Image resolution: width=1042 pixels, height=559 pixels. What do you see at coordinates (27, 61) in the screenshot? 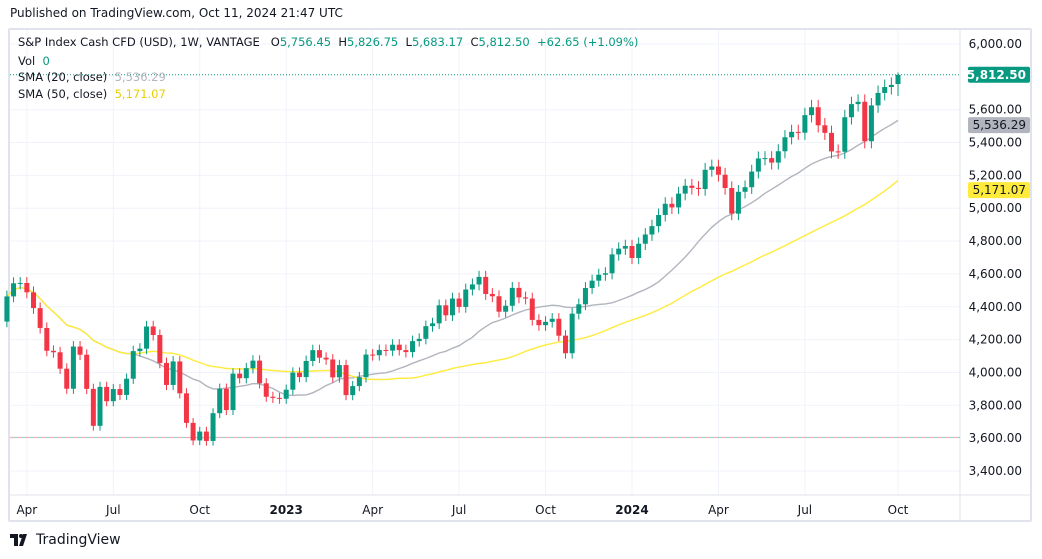
I see `vol-label: Vol` at bounding box center [27, 61].